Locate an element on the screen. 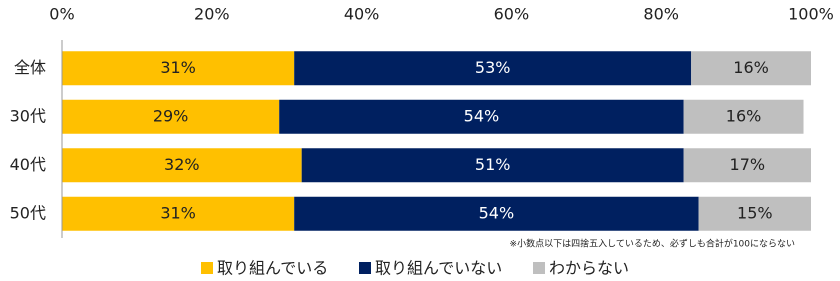  value-label: 15% is located at coordinates (755, 212).